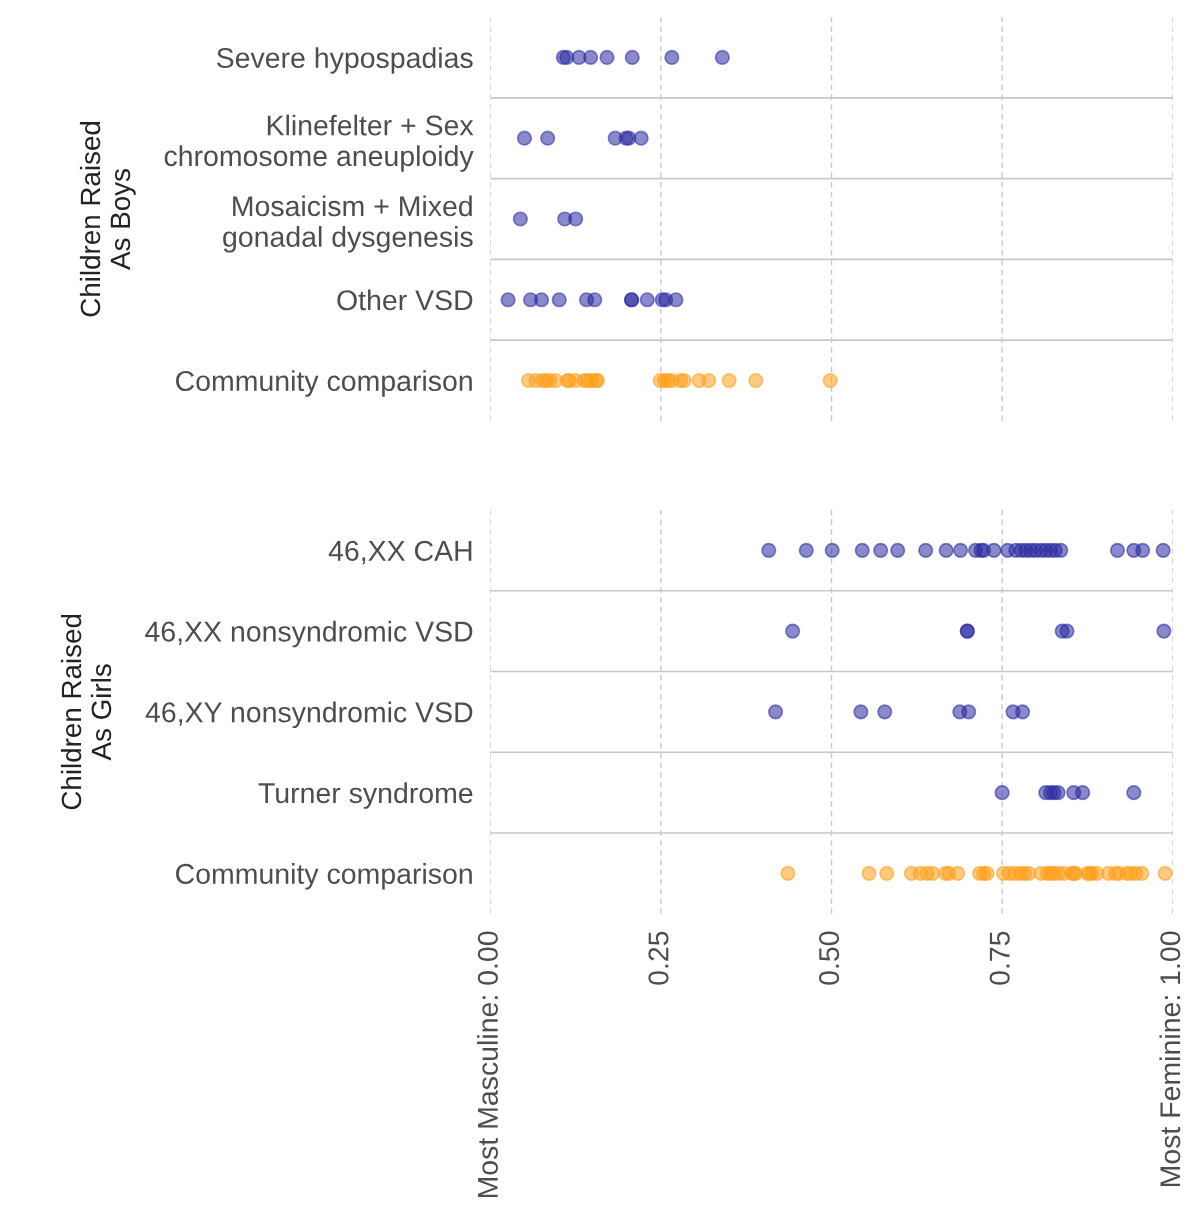 The height and width of the screenshot is (1220, 1193). I want to click on y-tick-label: Other VSD, so click(405, 300).